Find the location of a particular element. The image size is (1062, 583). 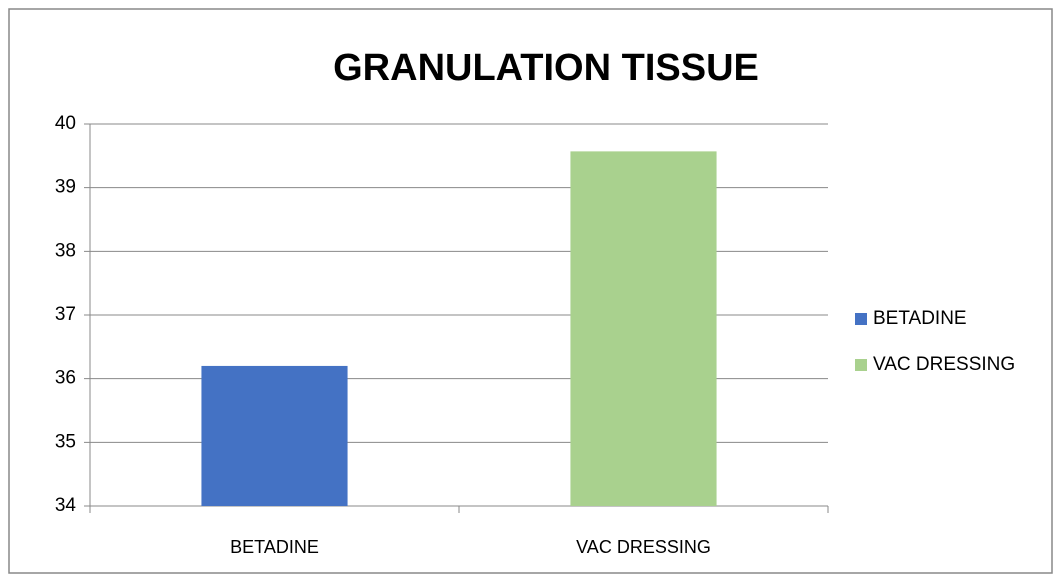

x-tick-label: BETADINE is located at coordinates (274, 547).